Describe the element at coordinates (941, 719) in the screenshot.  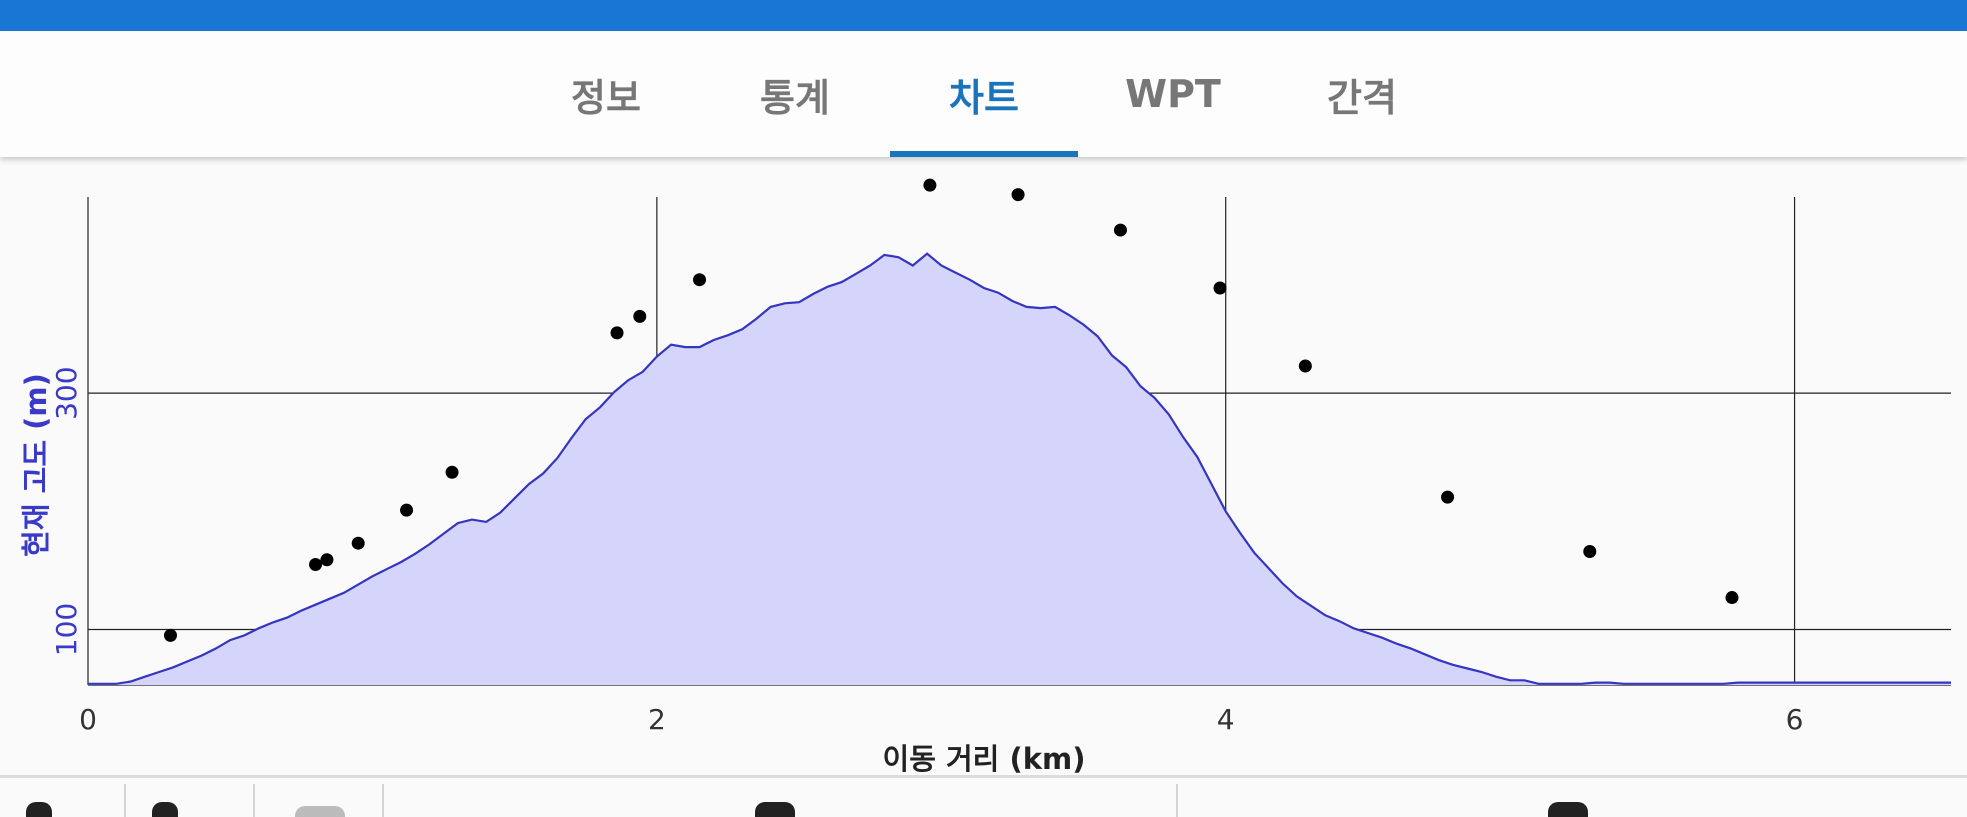
I see `x-axis-ticks: 0 2 4 6` at that location.